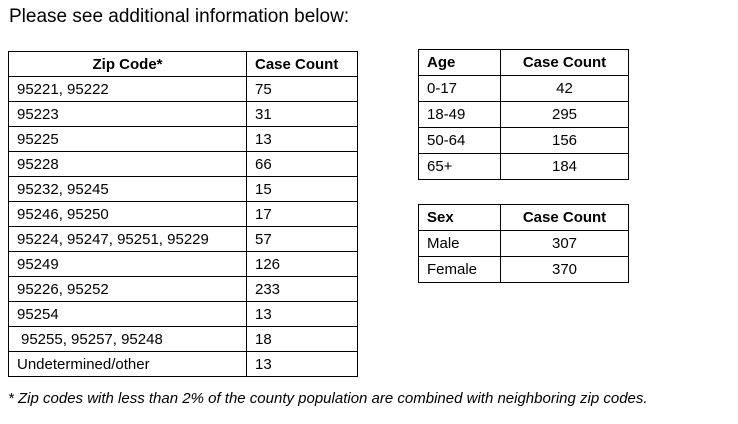 Image resolution: width=738 pixels, height=424 pixels. I want to click on table-header-row: Sex Case Count, so click(523, 217).